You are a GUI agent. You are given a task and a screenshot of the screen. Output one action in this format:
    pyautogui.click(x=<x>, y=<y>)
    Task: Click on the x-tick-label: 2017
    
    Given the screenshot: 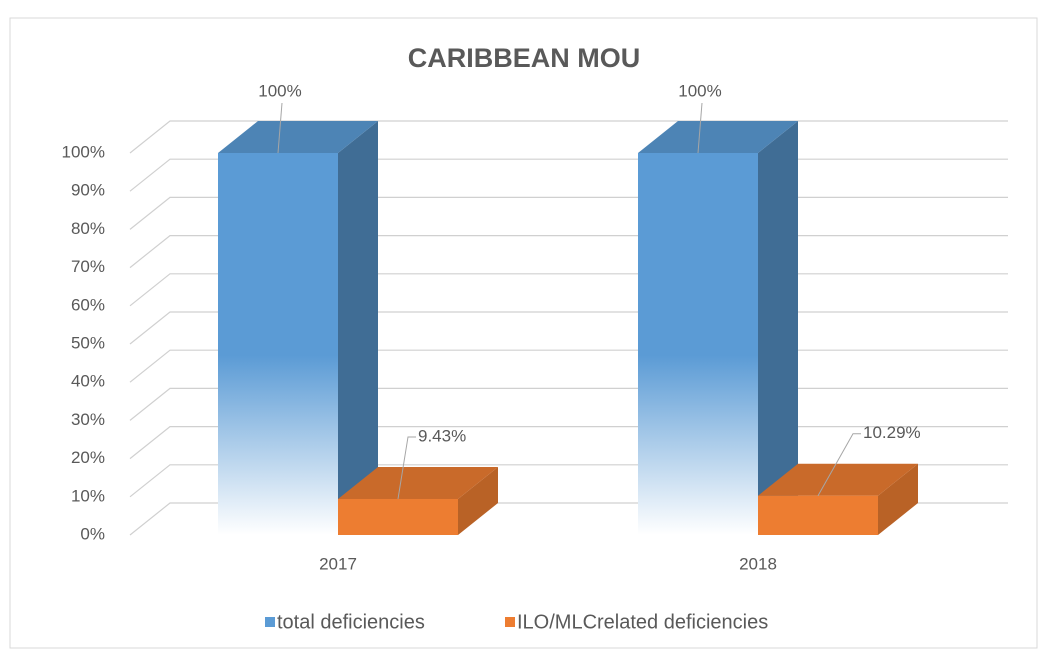 What is the action you would take?
    pyautogui.click(x=338, y=563)
    